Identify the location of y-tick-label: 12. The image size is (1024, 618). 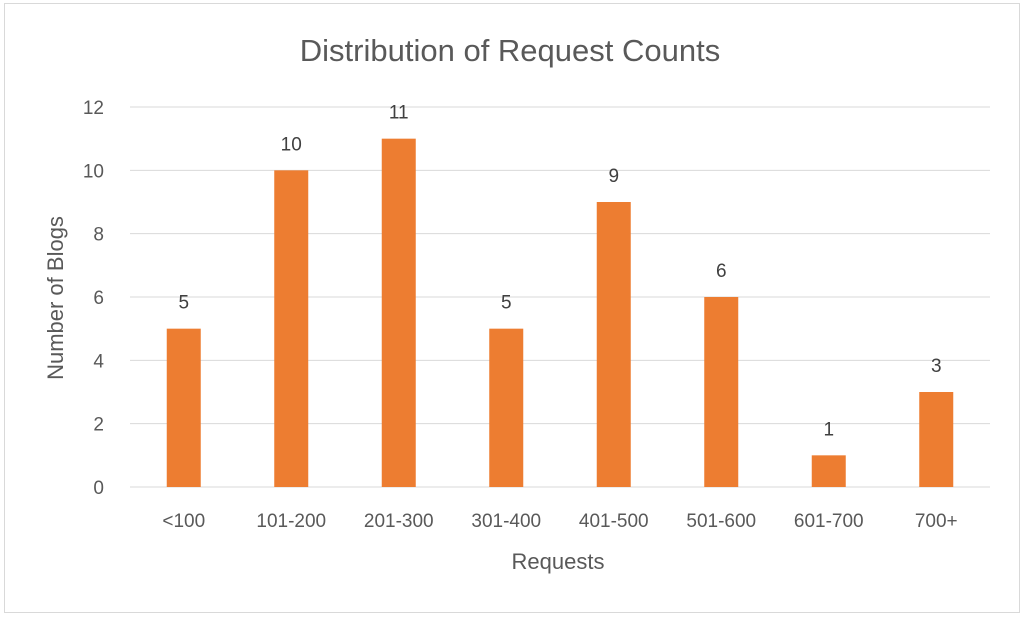
(93, 108).